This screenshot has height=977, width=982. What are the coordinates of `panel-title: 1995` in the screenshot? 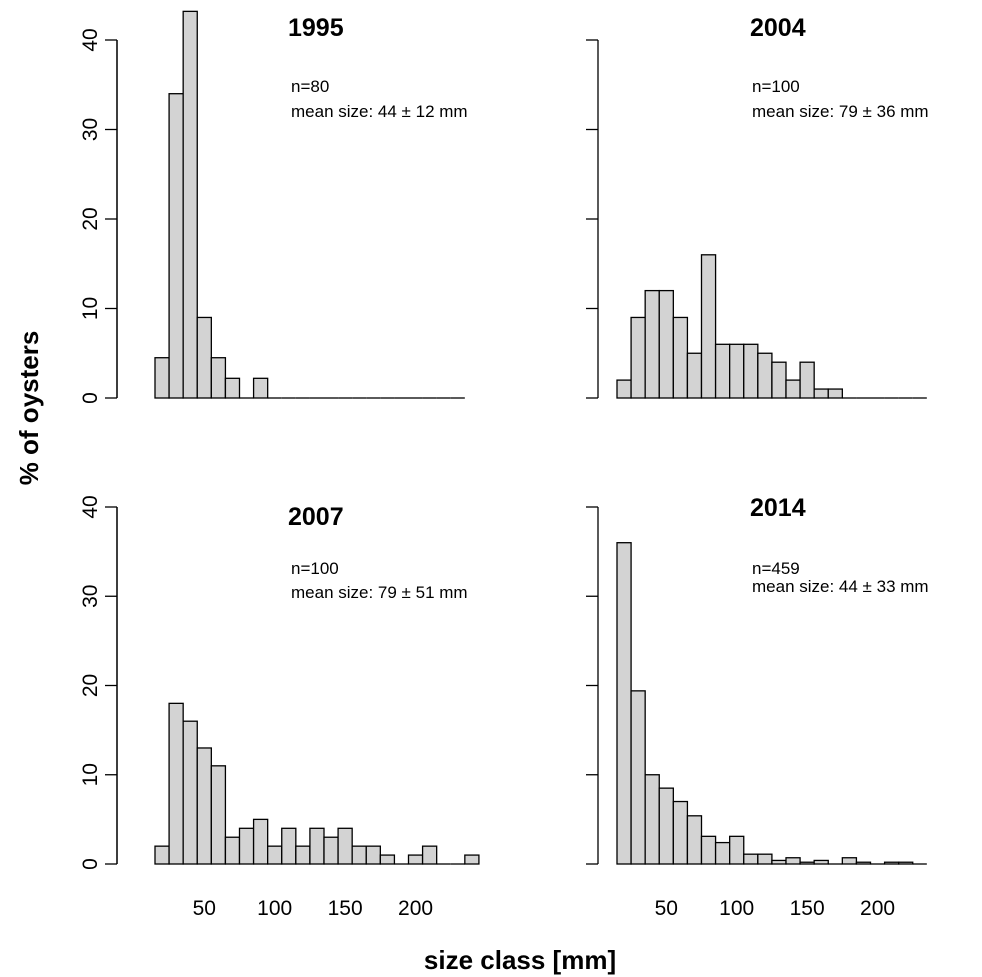 It's located at (316, 28).